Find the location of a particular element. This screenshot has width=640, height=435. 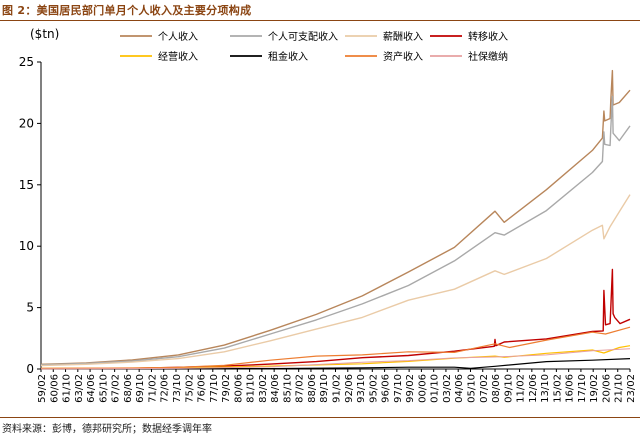

x-tick-label: 81/10 is located at coordinates (251, 388).